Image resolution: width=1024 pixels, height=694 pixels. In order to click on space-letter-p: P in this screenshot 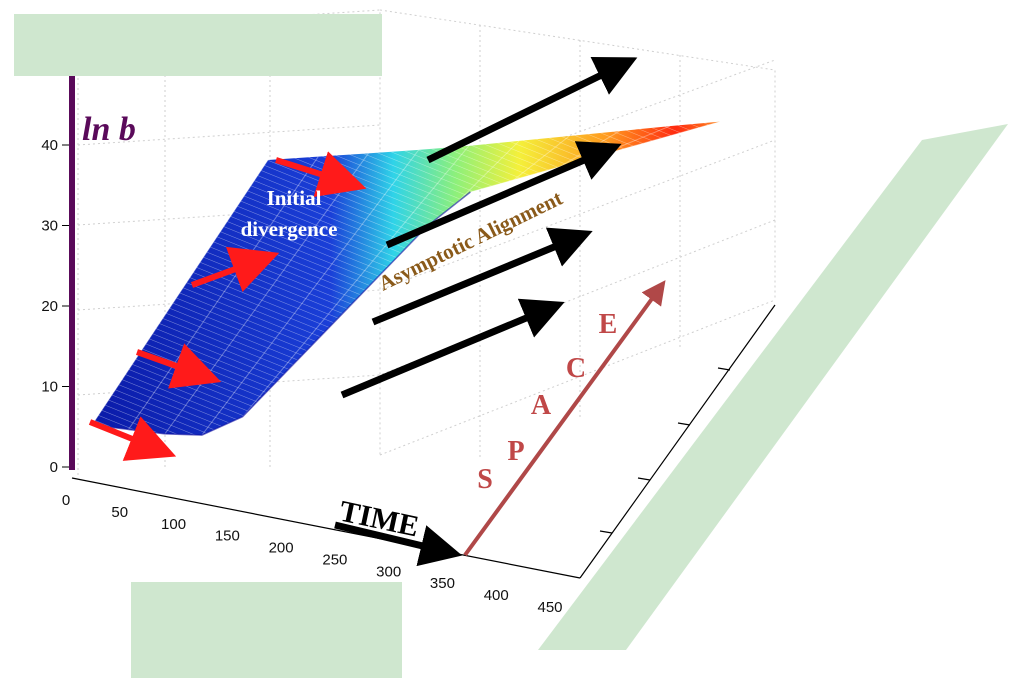, I will do `click(515, 451)`.